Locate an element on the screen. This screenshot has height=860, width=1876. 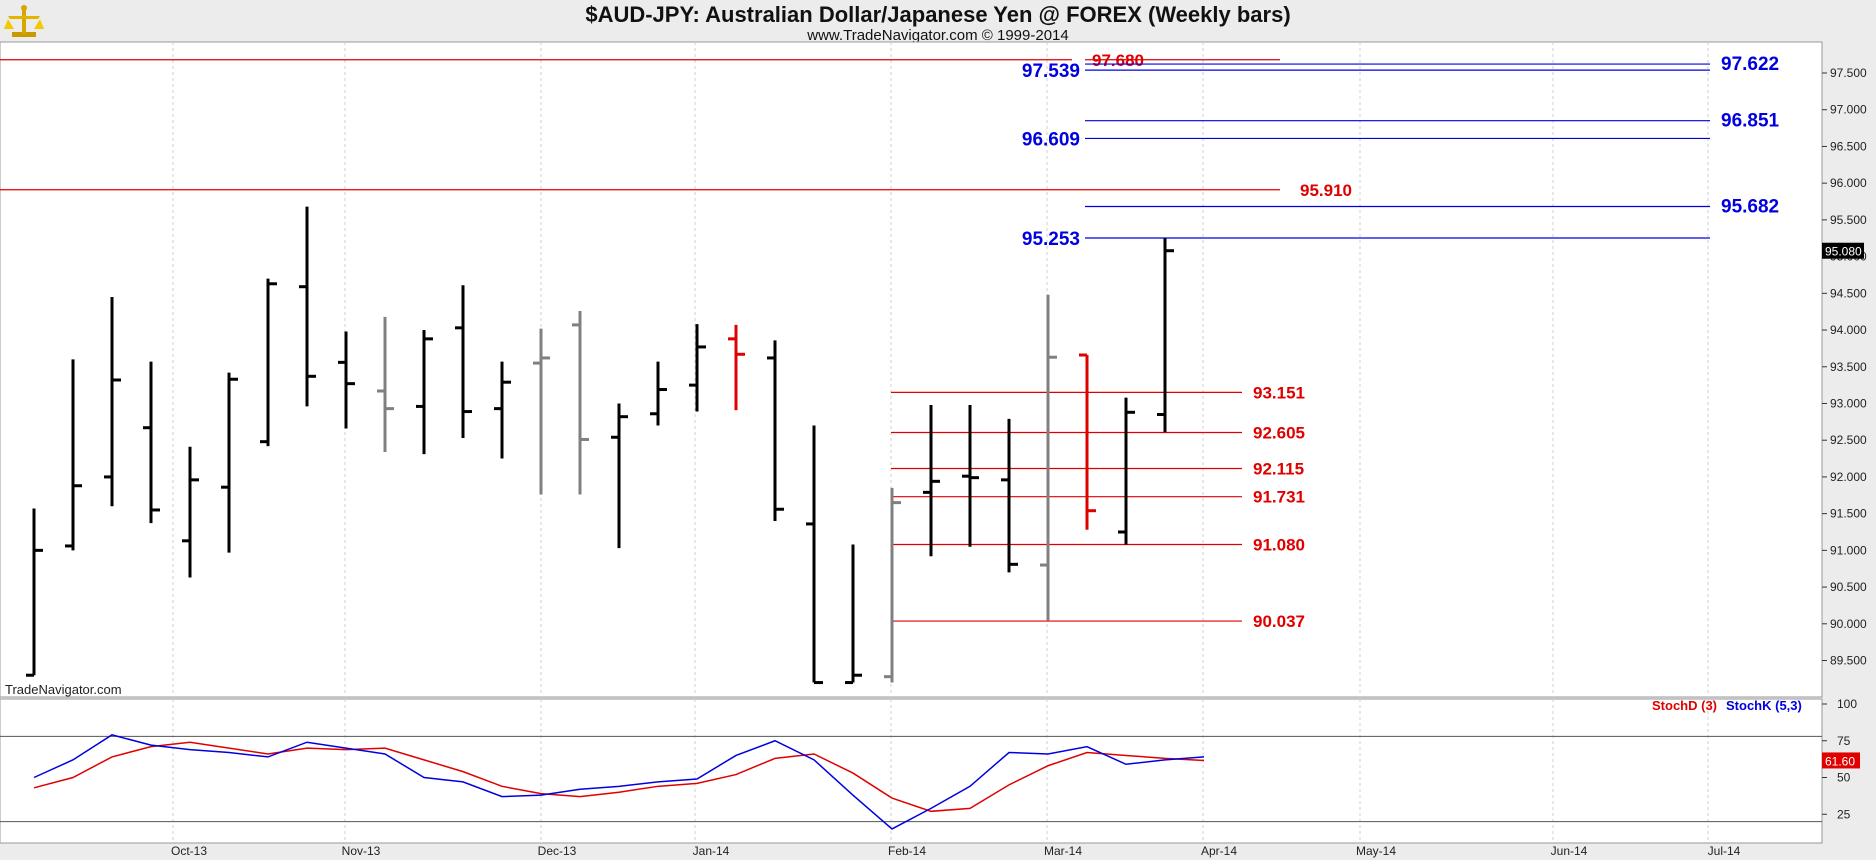
fib-label-blue: 96.851 is located at coordinates (1750, 121).